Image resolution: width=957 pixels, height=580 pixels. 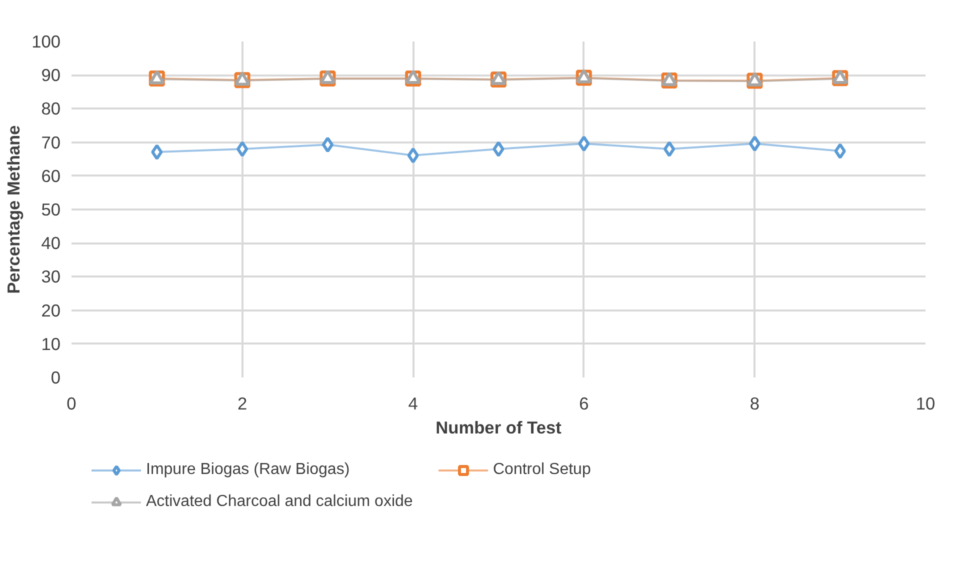 What do you see at coordinates (413, 404) in the screenshot?
I see `x-tick-label: 4` at bounding box center [413, 404].